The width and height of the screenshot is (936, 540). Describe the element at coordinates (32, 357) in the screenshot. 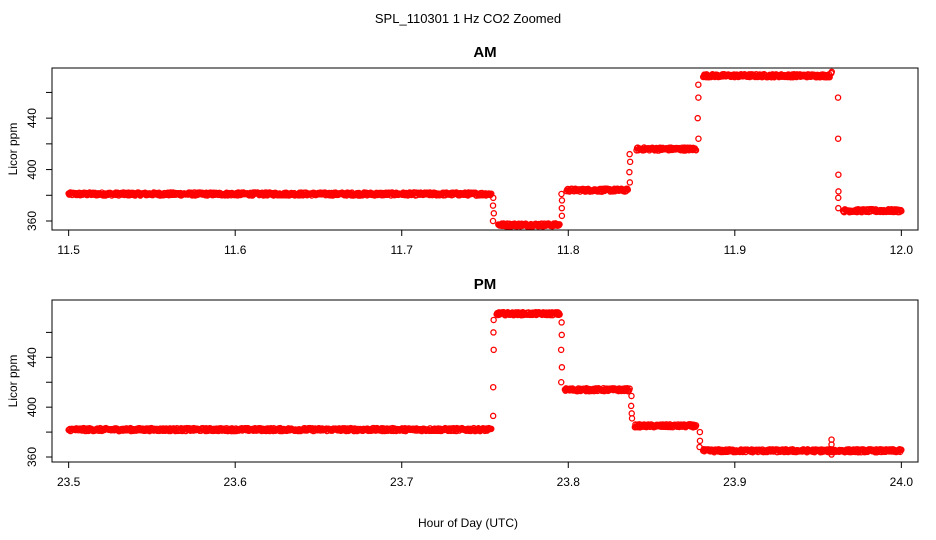

I see `pm-y-tick-label: 440` at that location.